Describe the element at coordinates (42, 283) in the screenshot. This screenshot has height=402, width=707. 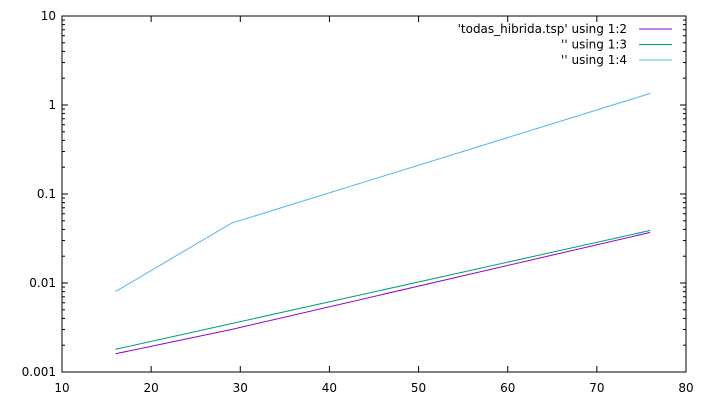
I see `y-tick-label: 0.01` at that location.